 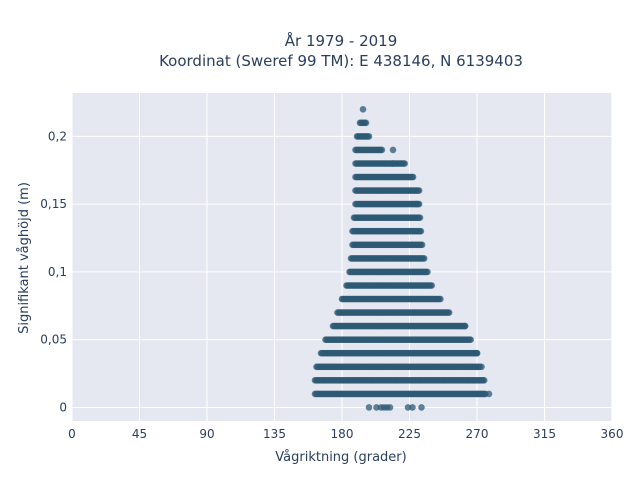 What do you see at coordinates (341, 40) in the screenshot?
I see `chart-title-line-1: År 1979 - 2019` at bounding box center [341, 40].